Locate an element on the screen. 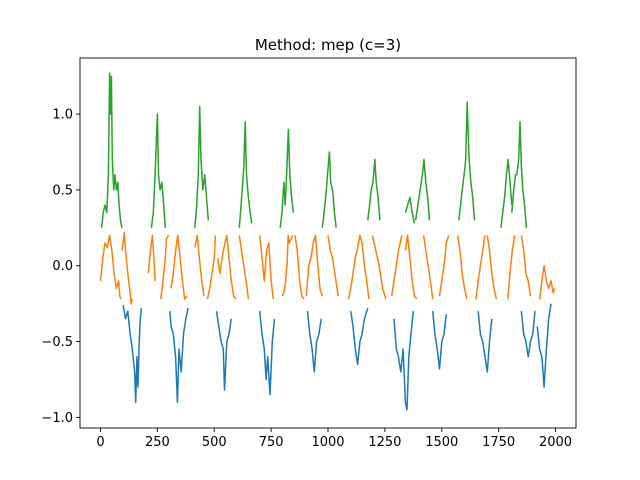  x-tick-label: 2000 is located at coordinates (555, 442).